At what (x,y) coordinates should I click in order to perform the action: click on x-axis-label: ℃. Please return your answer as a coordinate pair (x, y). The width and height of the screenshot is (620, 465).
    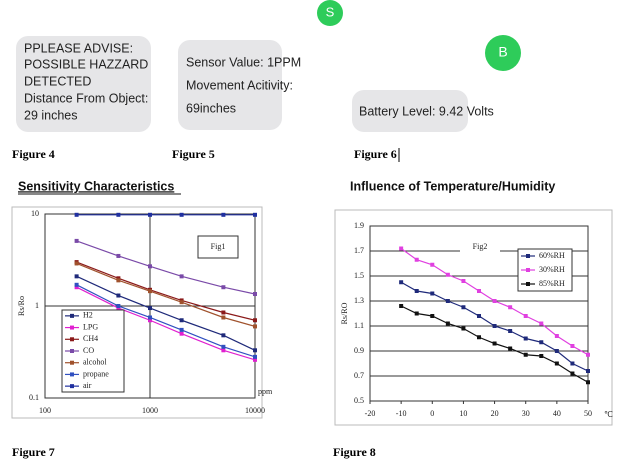
    Looking at the image, I should click on (608, 414).